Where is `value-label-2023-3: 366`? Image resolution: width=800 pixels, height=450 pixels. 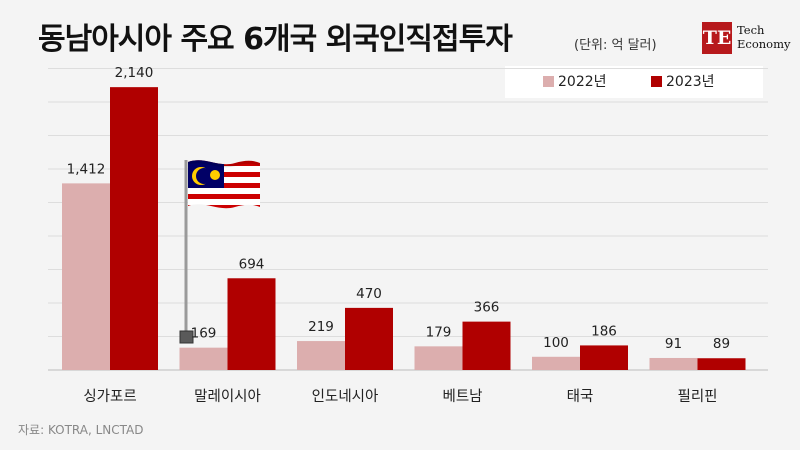
value-label-2023-3: 366 is located at coordinates (487, 308).